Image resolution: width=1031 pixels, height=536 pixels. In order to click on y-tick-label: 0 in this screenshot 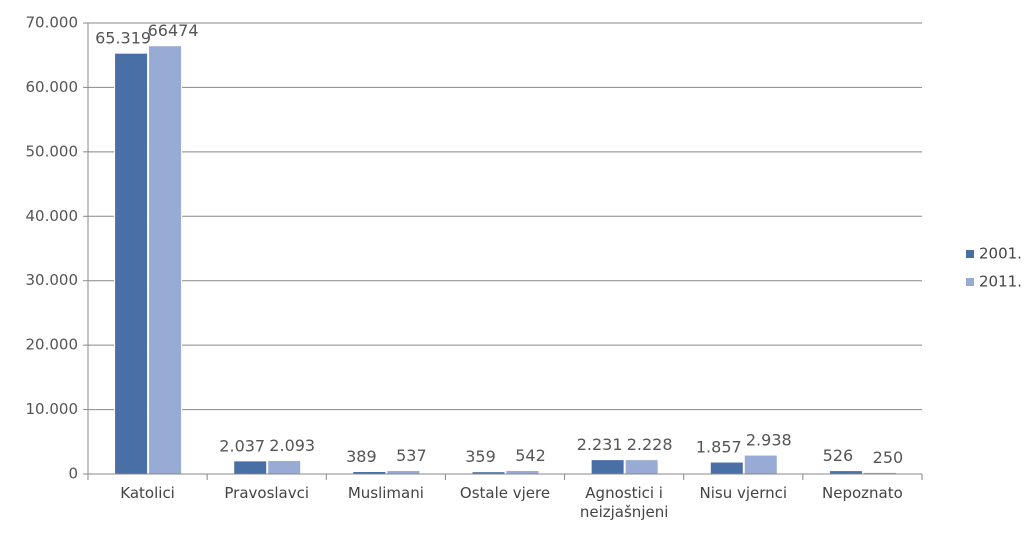, I will do `click(73, 474)`.